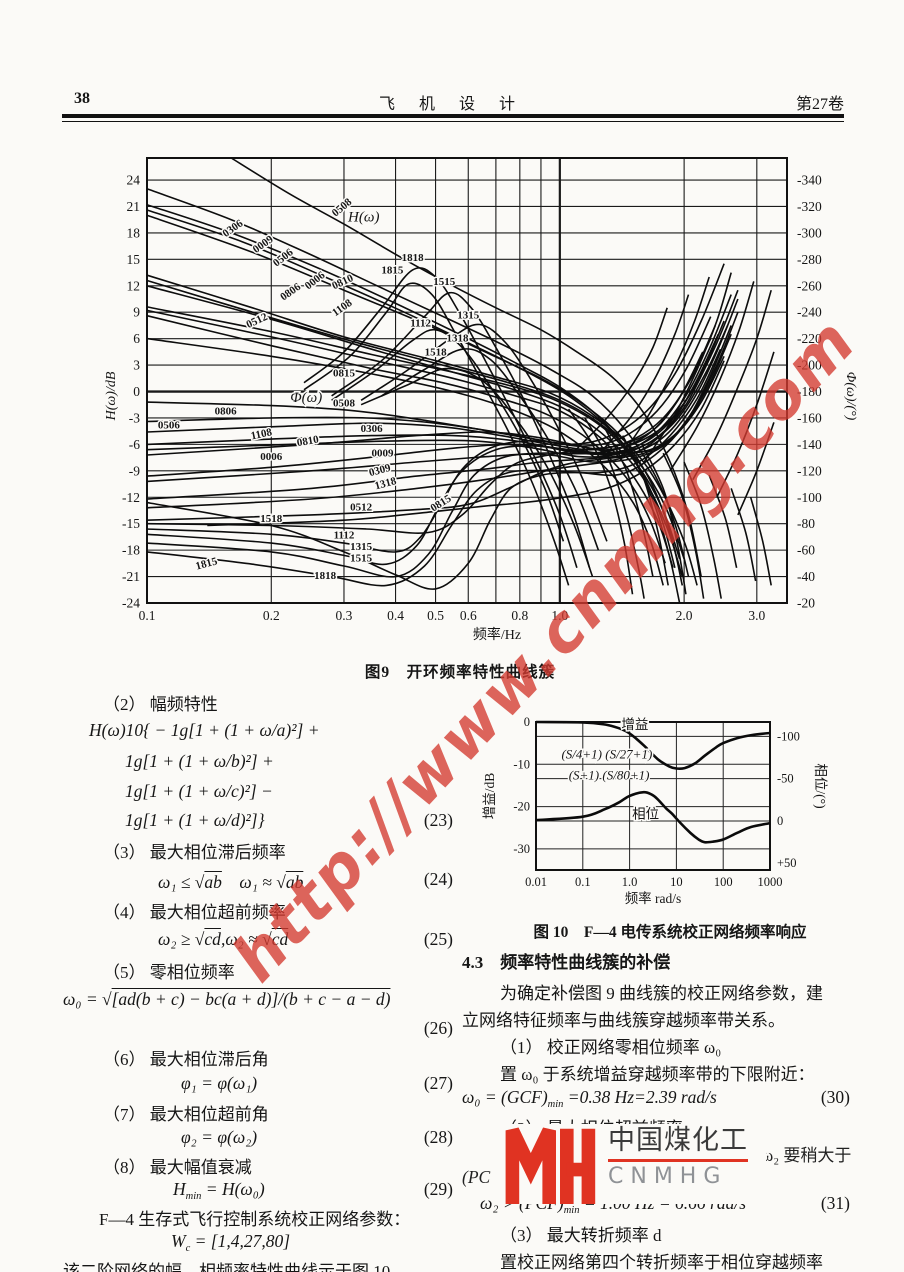 The height and width of the screenshot is (1272, 904). What do you see at coordinates (760, 541) in the screenshot?
I see `fig9-curve-tail10` at bounding box center [760, 541].